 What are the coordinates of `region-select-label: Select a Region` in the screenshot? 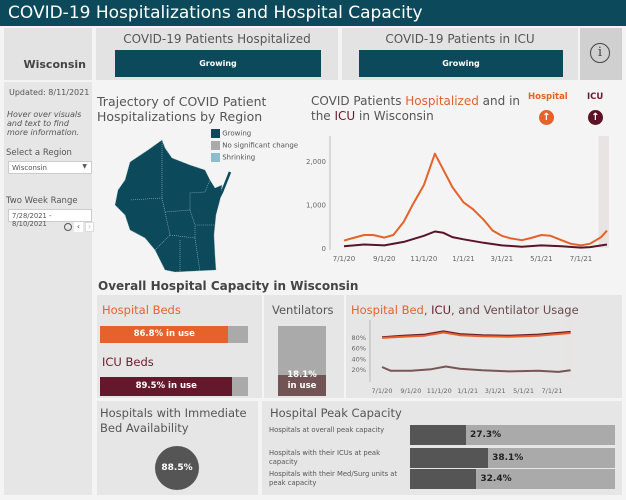 It's located at (39, 153).